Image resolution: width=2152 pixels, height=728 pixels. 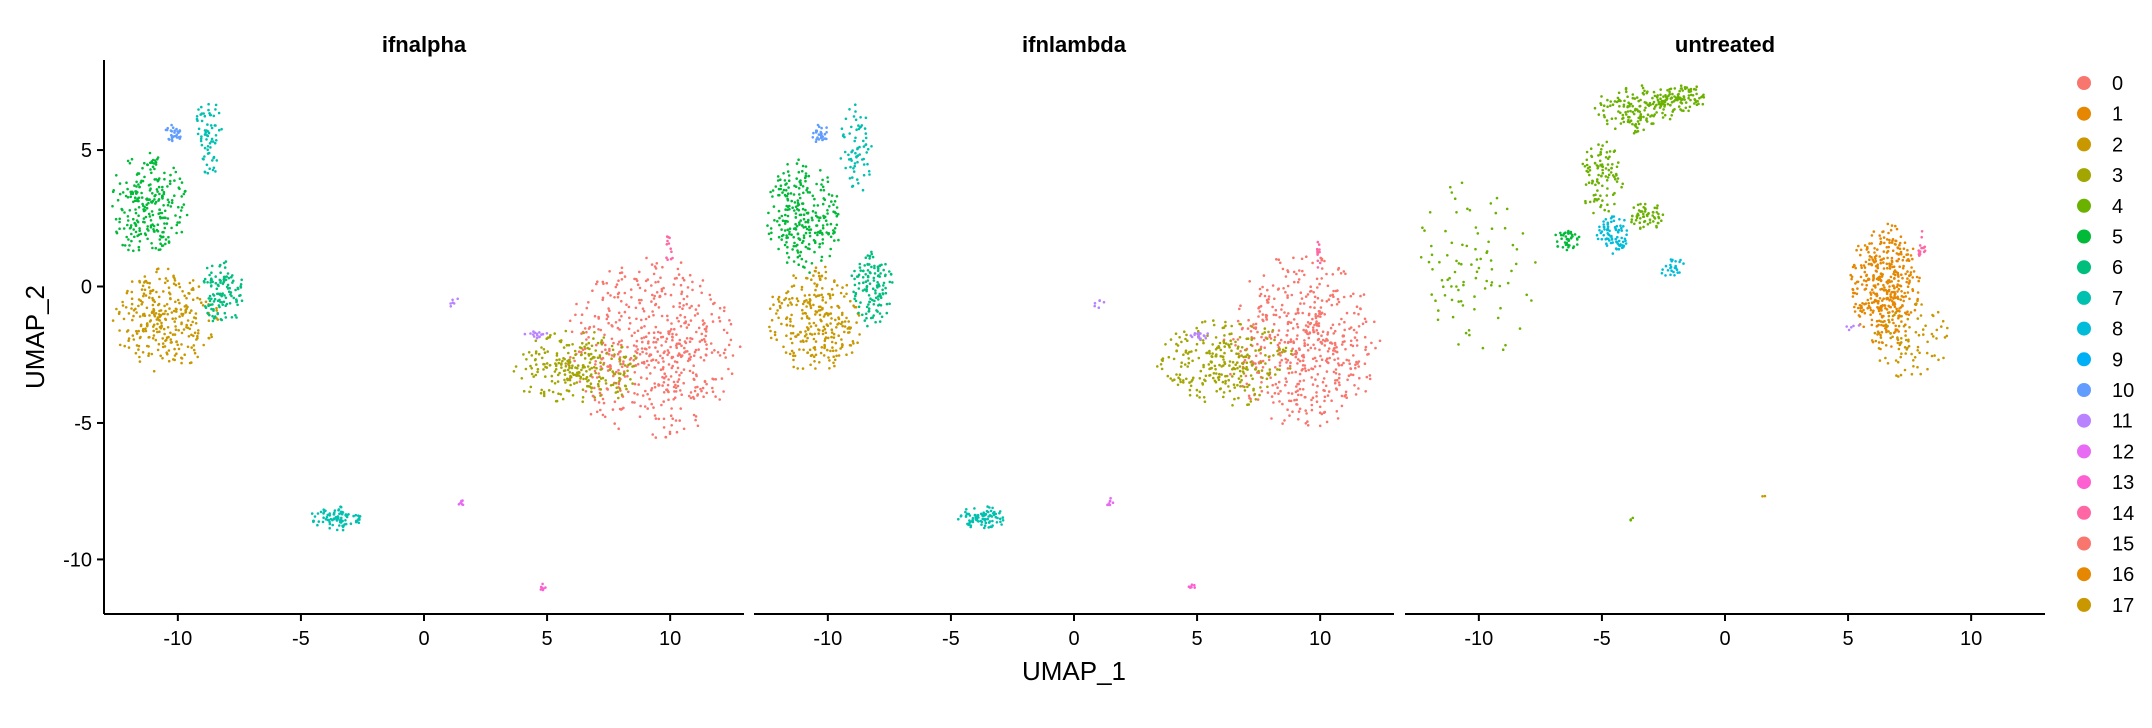 I want to click on legend-label: 3, so click(x=2117, y=176).